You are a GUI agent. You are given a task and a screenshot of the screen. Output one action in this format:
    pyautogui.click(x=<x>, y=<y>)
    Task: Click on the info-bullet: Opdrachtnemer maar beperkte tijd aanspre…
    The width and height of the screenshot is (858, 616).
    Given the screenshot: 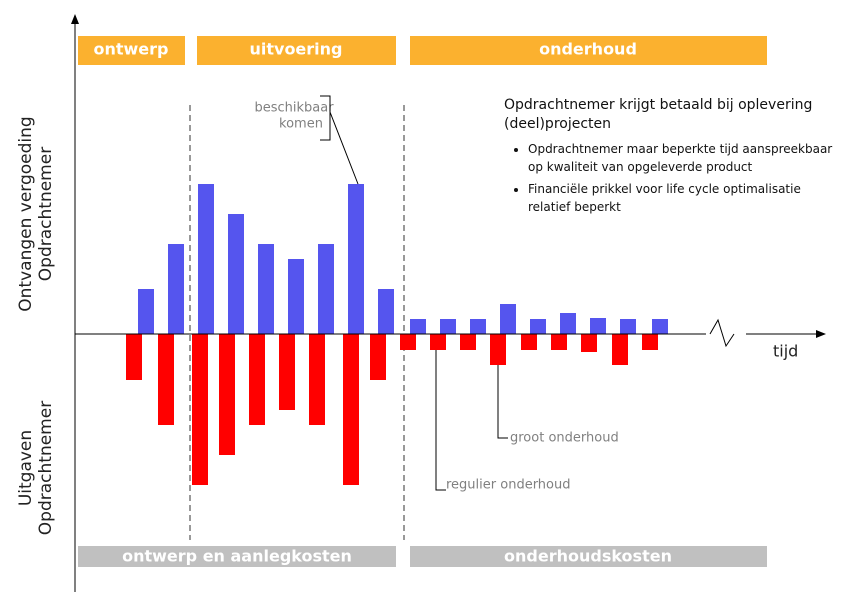 What is the action you would take?
    pyautogui.click(x=682, y=158)
    